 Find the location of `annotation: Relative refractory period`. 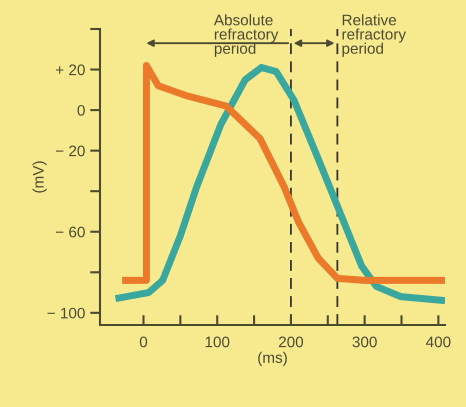

annotation: Relative refractory period is located at coordinates (374, 35).